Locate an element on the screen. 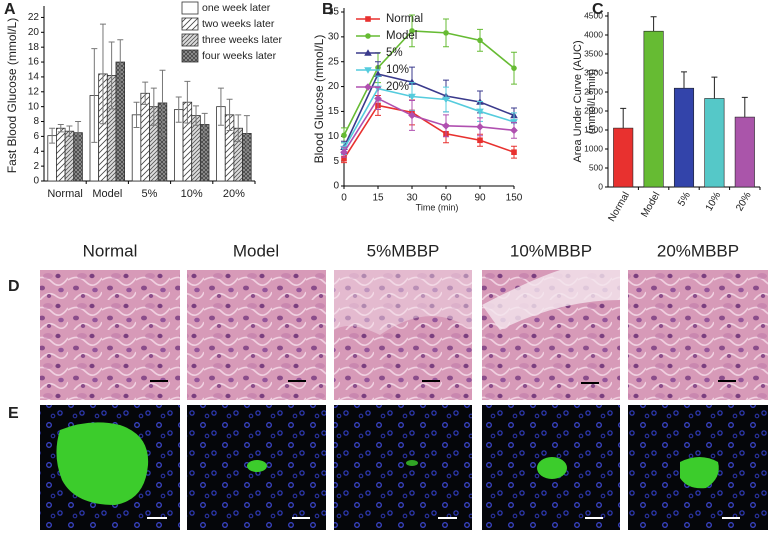  y-tick-label: 4 is located at coordinates (36, 151).